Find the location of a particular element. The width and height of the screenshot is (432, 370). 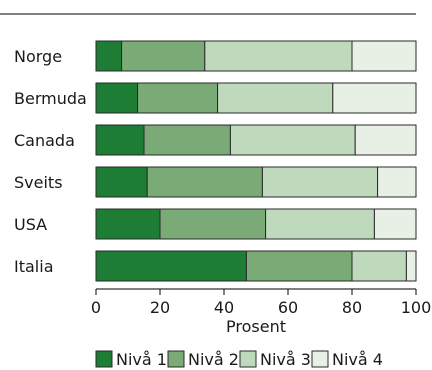

legend-label: Nivå 2 is located at coordinates (213, 359).